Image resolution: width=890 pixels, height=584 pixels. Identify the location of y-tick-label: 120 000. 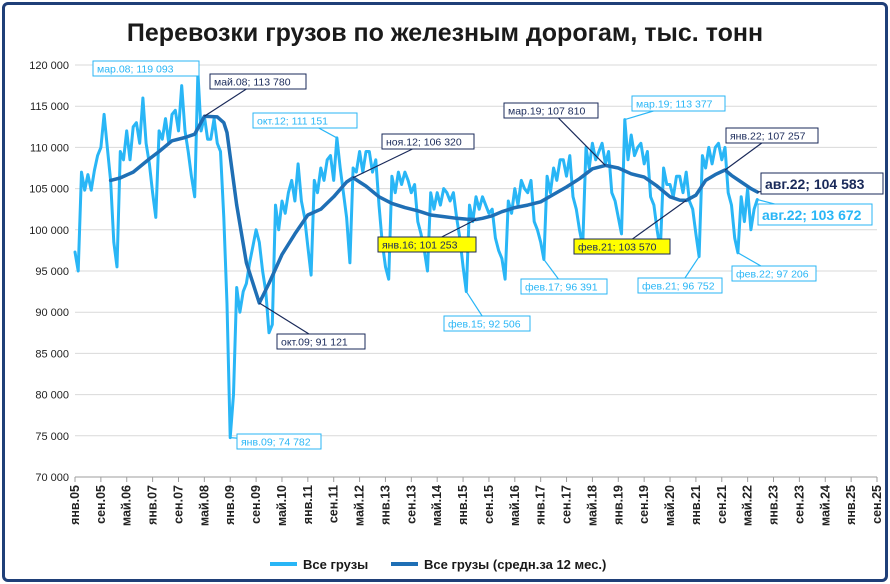
(49, 66).